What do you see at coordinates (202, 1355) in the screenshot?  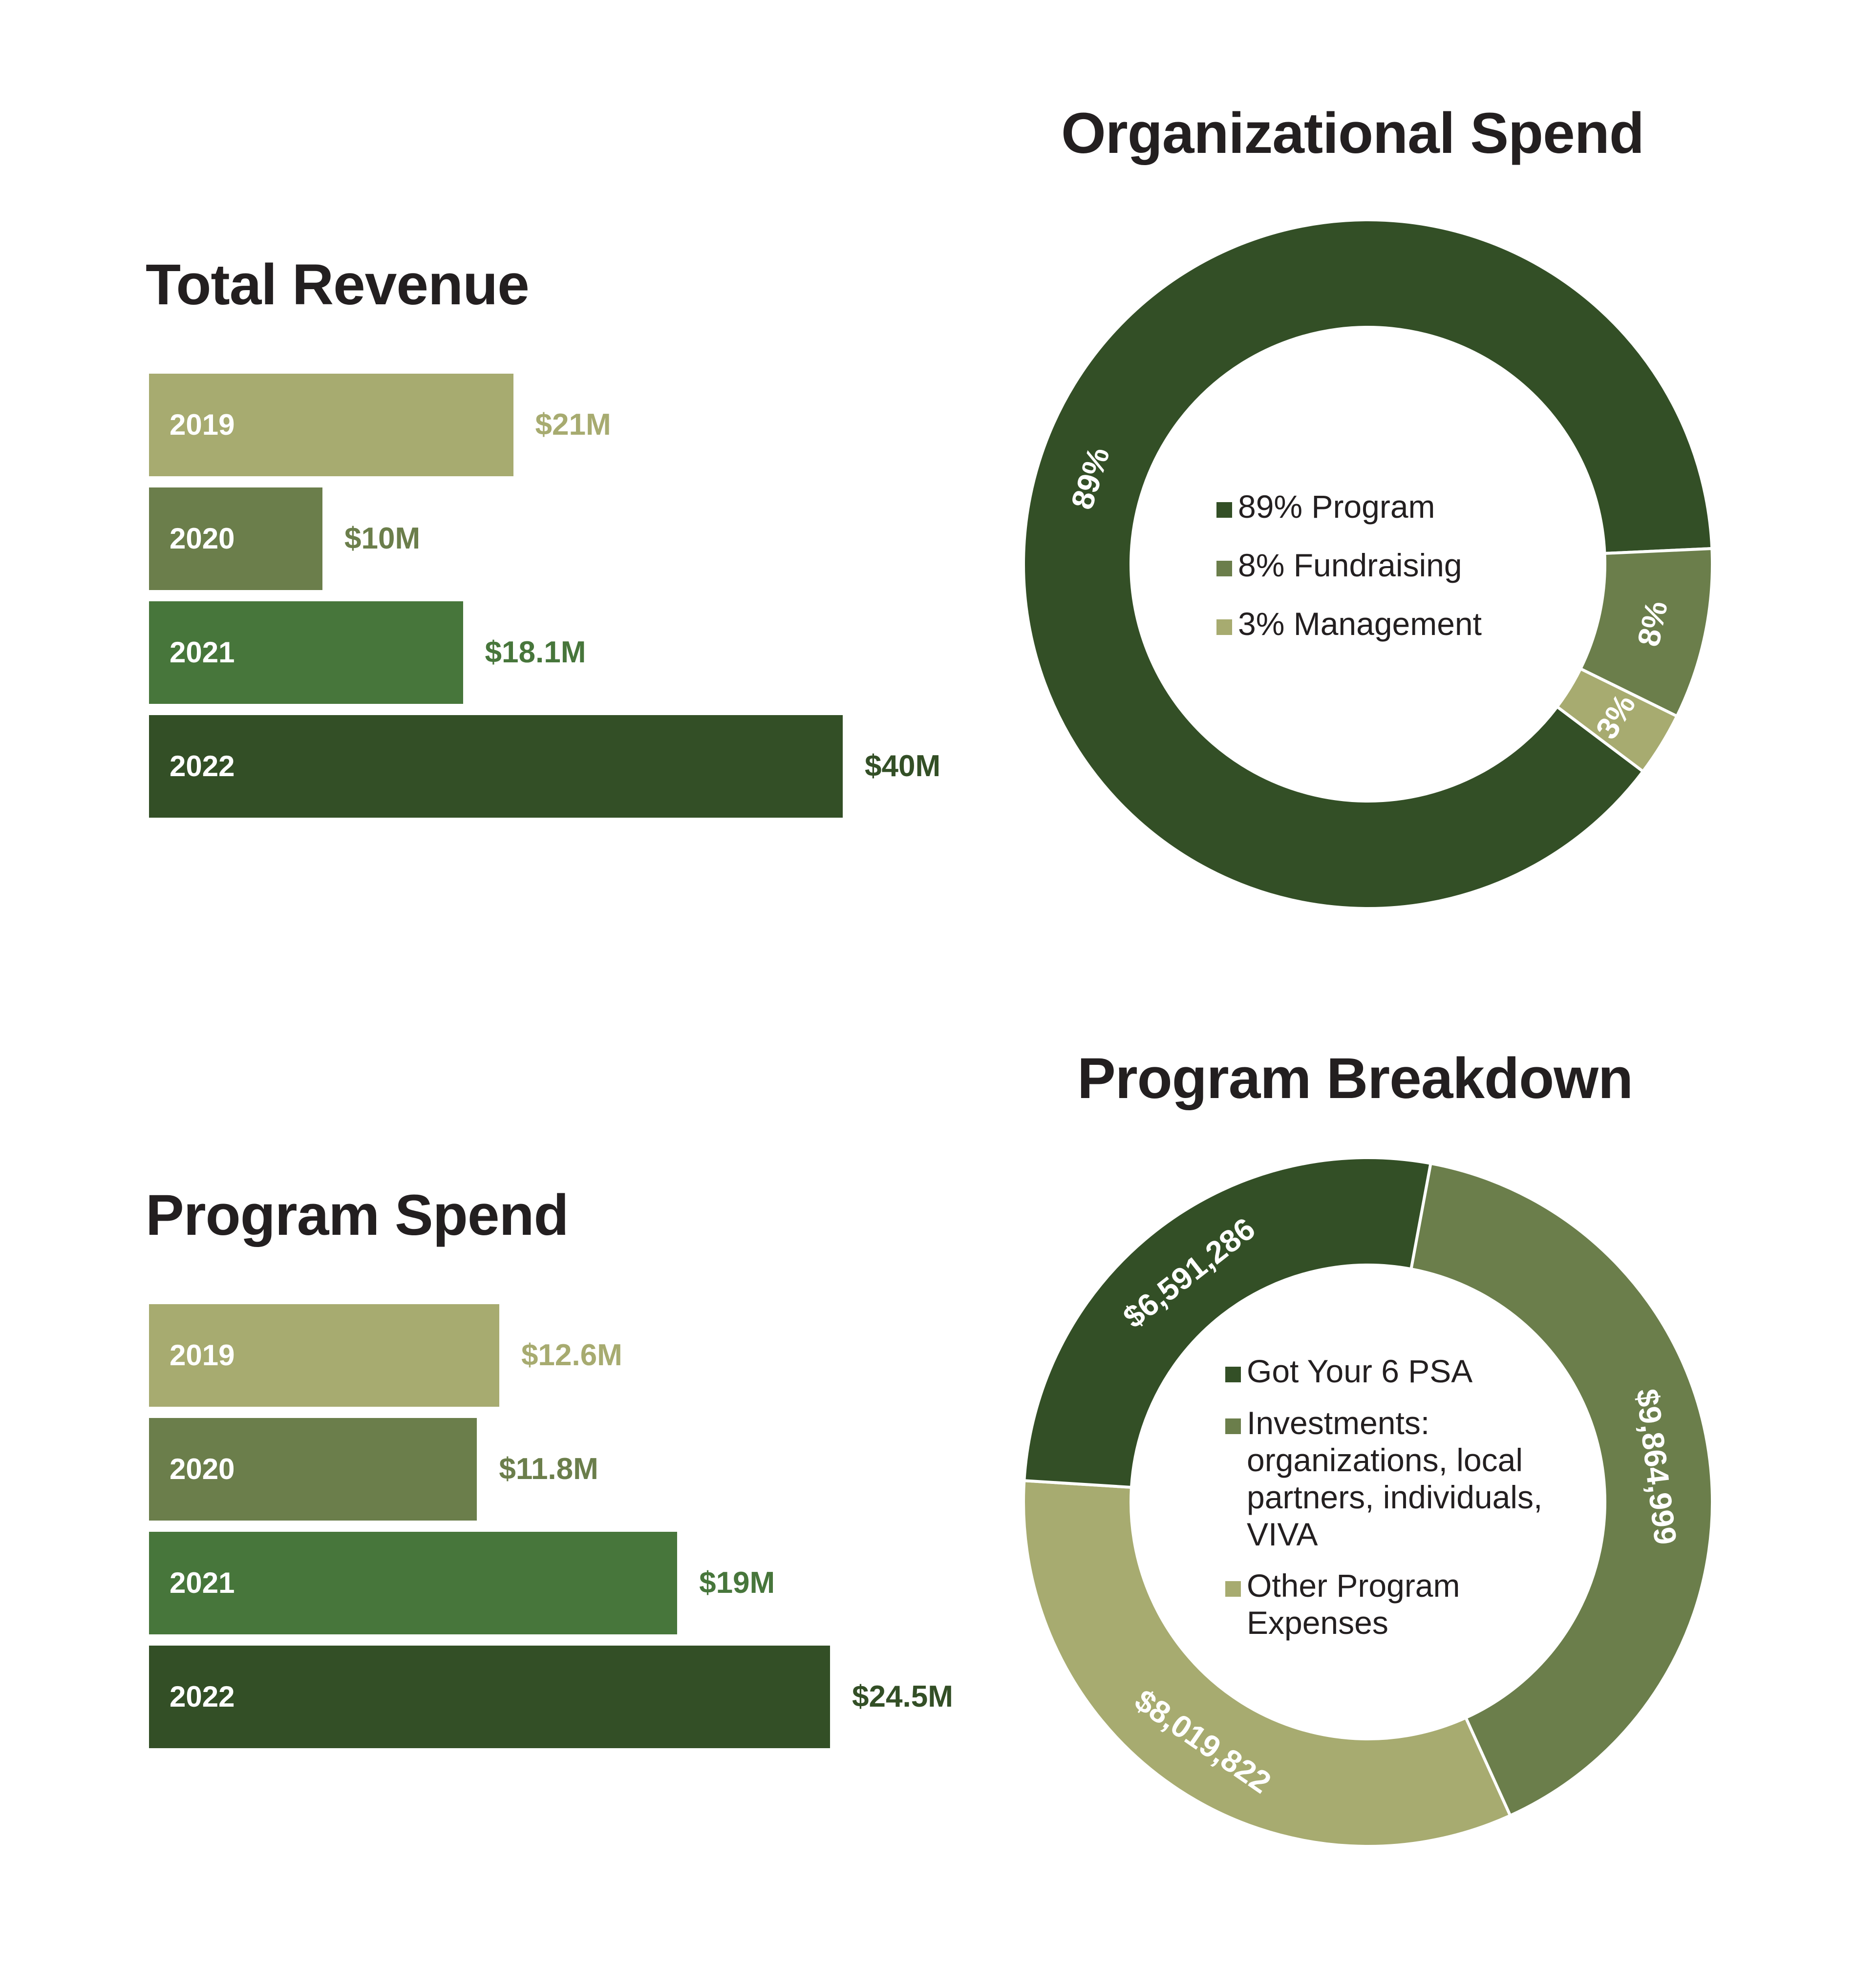 I see `program-spend-bar-label-2019: 2019` at bounding box center [202, 1355].